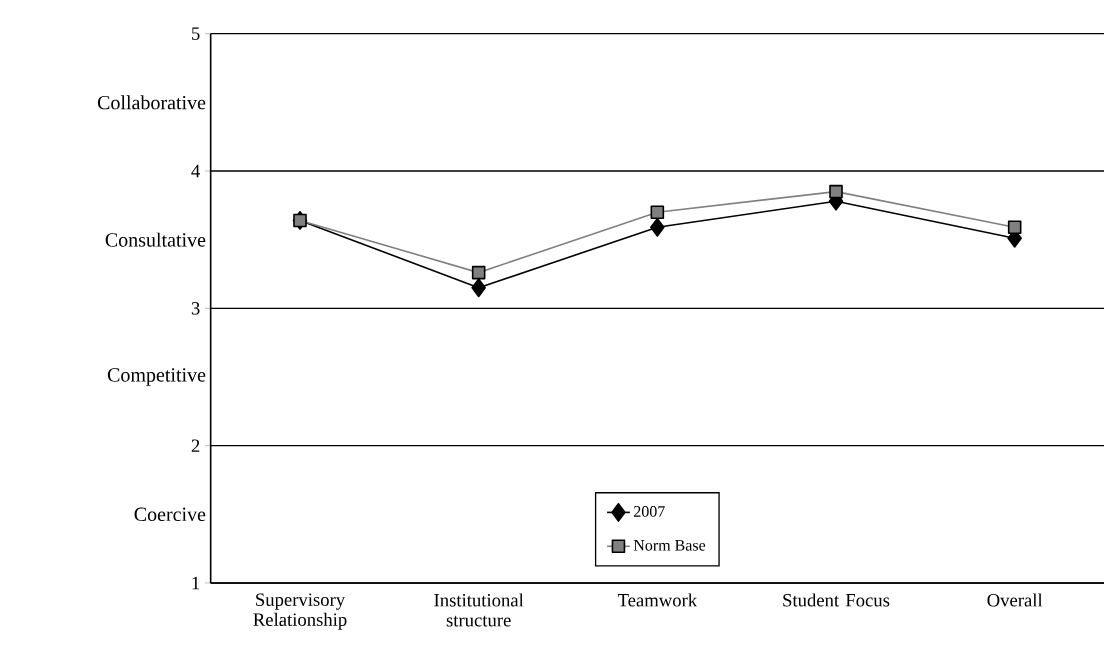 The image size is (1104, 647). I want to click on y-tick-label: 1, so click(196, 583).